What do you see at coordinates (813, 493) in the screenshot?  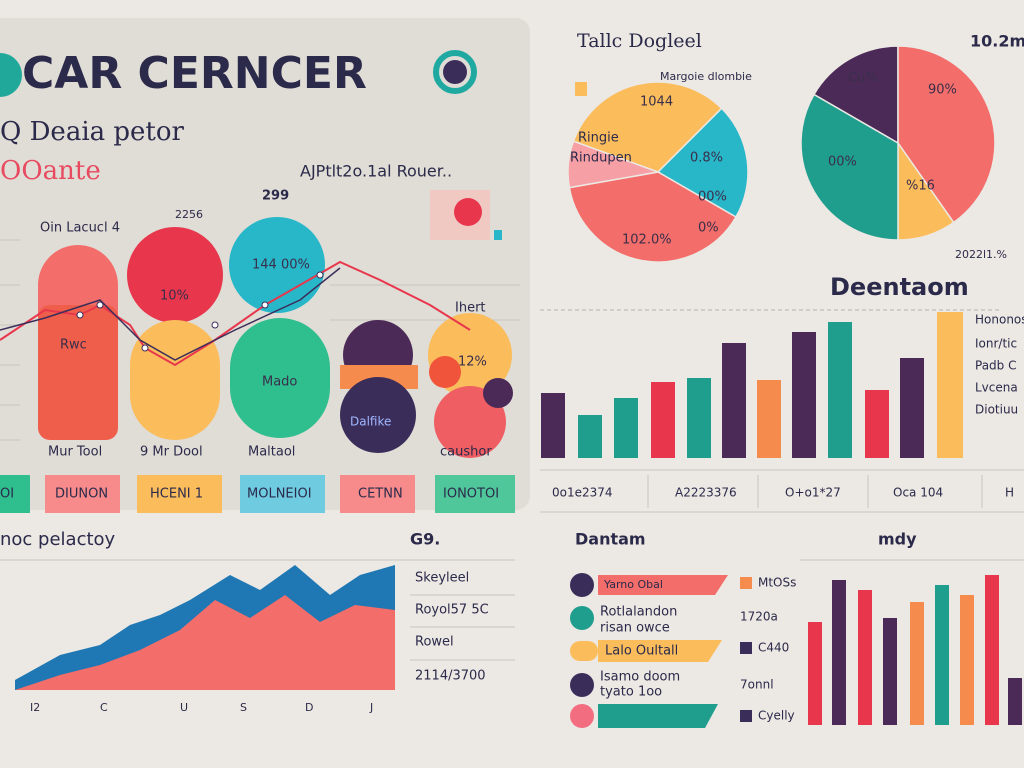 I see `tab: O+o1*27` at bounding box center [813, 493].